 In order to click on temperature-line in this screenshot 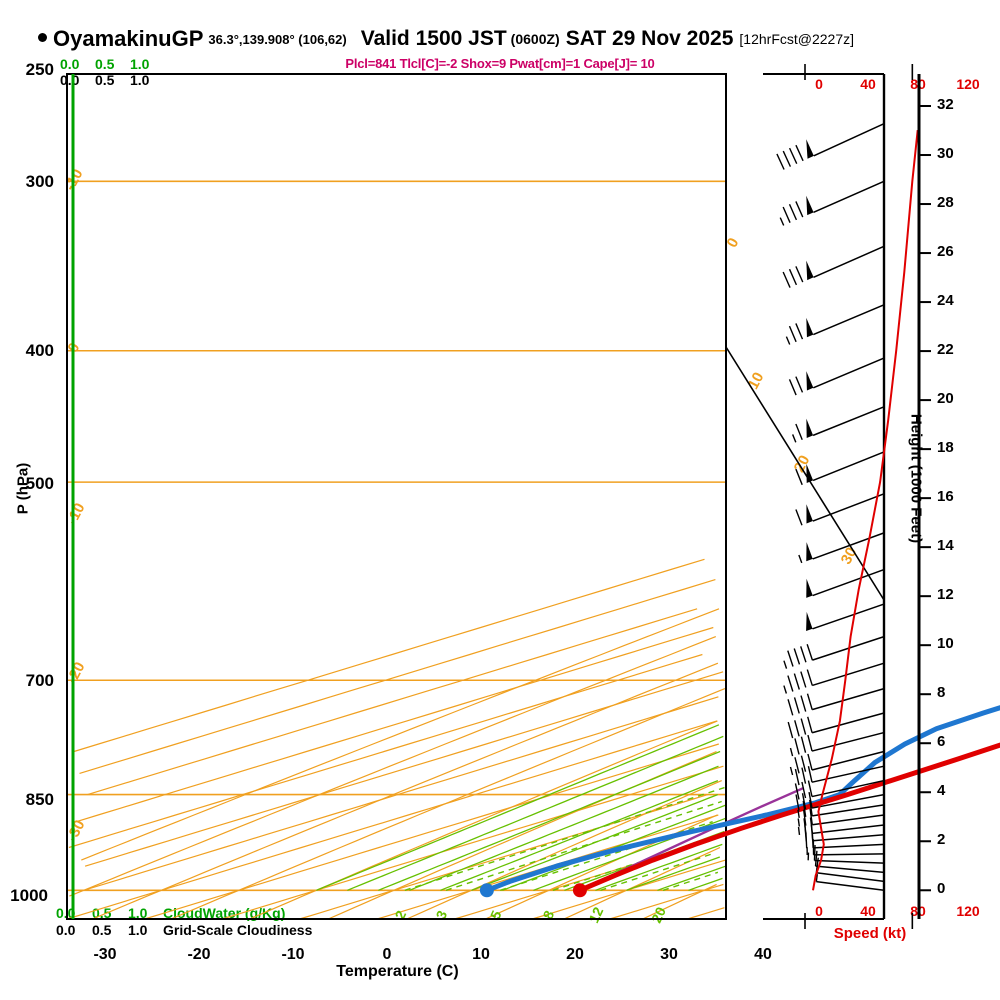, I will do `click(788, 817)`.